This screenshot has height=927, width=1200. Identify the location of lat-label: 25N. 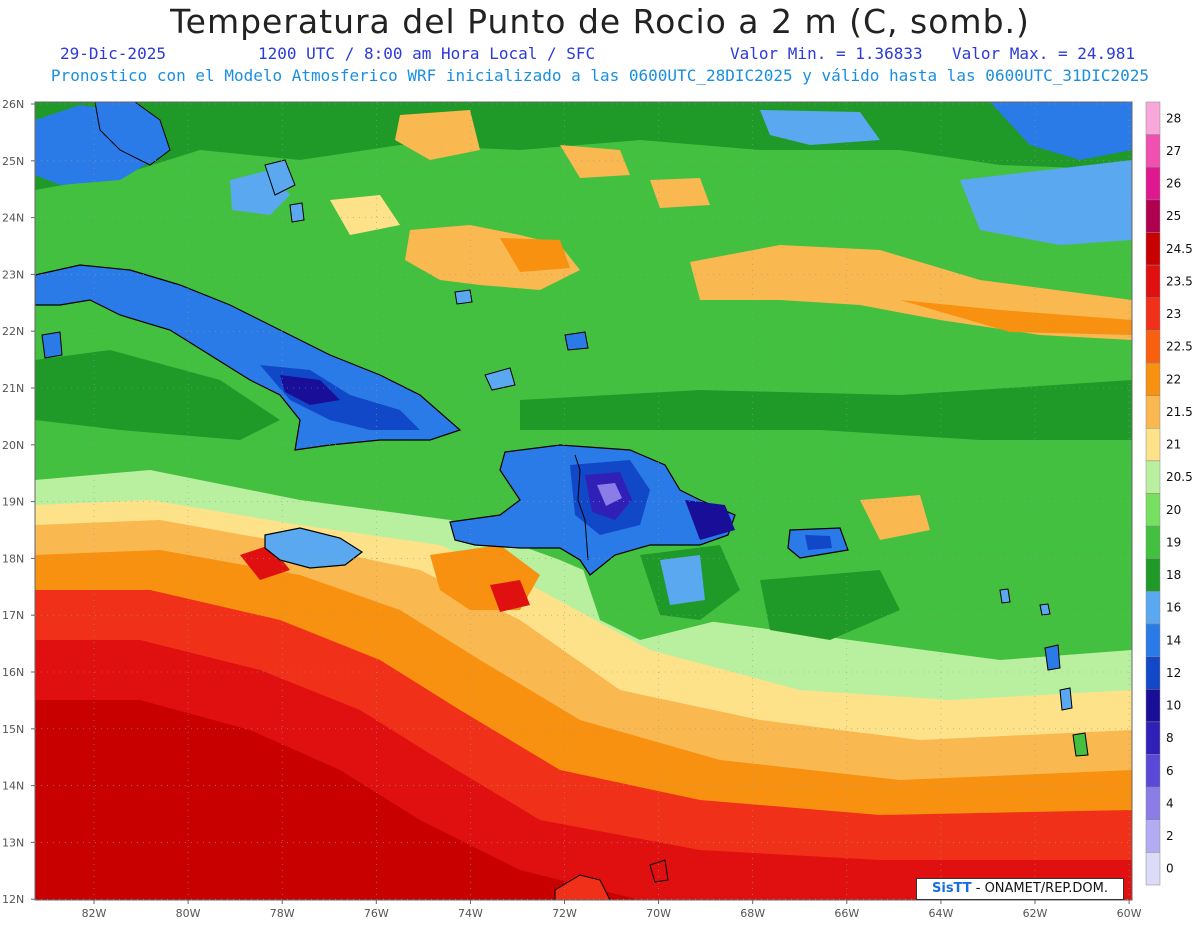
(13, 161).